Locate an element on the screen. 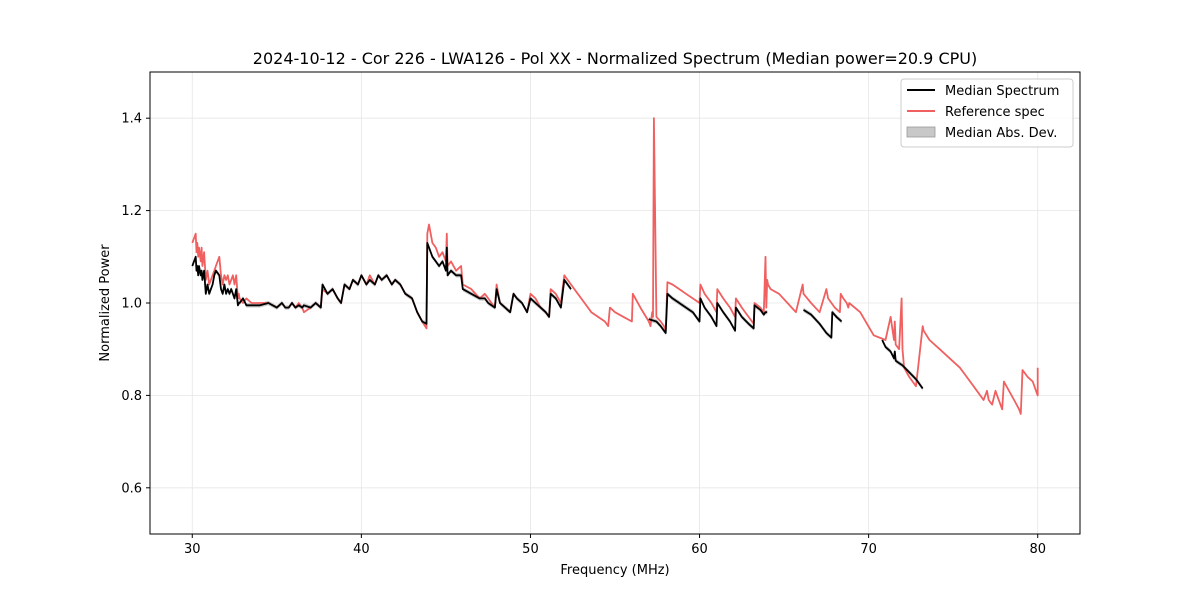 This screenshot has width=1200, height=600. y-tick-label: 1.0 is located at coordinates (131, 304).